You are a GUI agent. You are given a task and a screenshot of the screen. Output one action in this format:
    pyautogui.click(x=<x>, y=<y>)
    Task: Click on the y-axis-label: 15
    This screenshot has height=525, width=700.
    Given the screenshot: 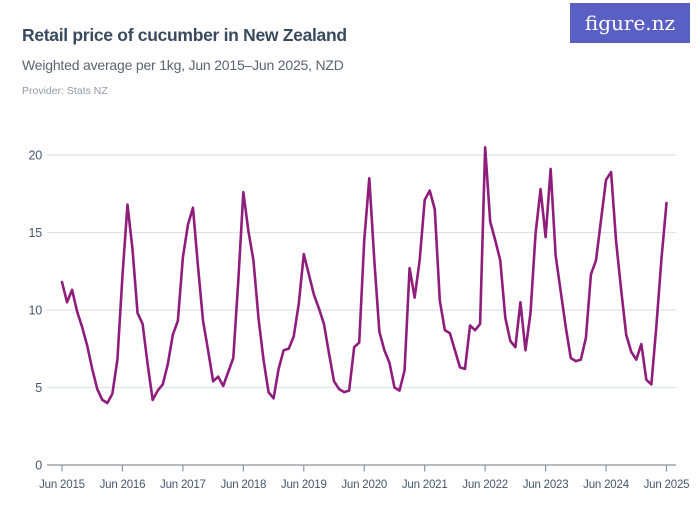 What is the action you would take?
    pyautogui.click(x=35, y=233)
    